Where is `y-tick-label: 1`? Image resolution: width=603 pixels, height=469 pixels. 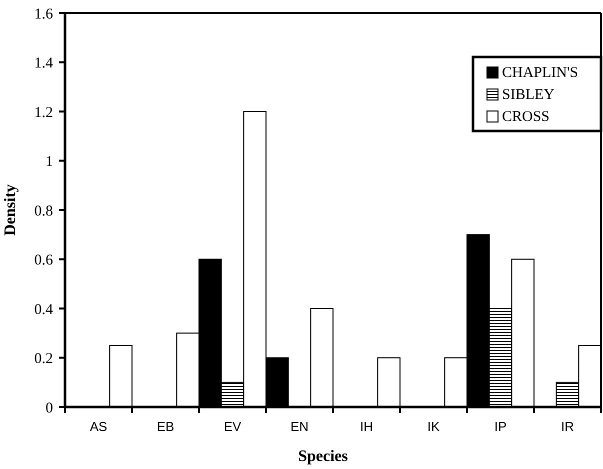
y-tick-label: 1 is located at coordinates (49, 162).